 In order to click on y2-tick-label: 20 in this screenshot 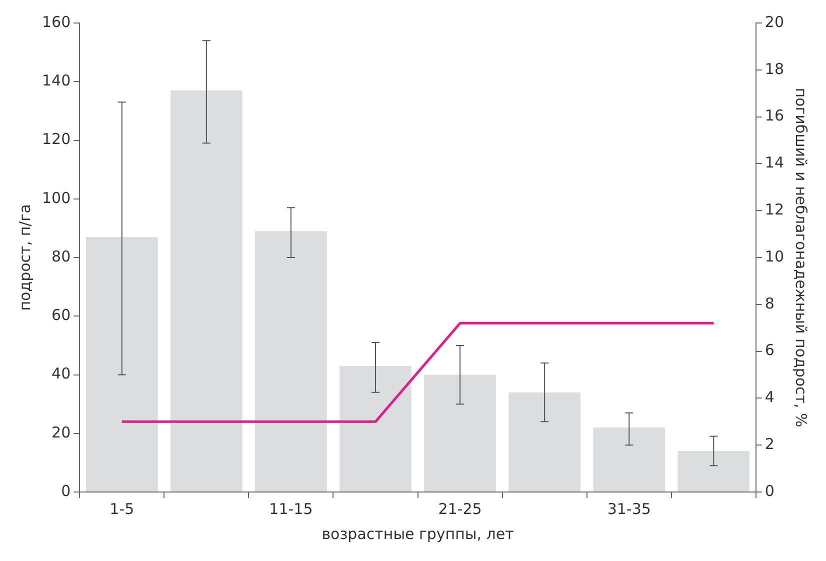, I will do `click(774, 21)`.